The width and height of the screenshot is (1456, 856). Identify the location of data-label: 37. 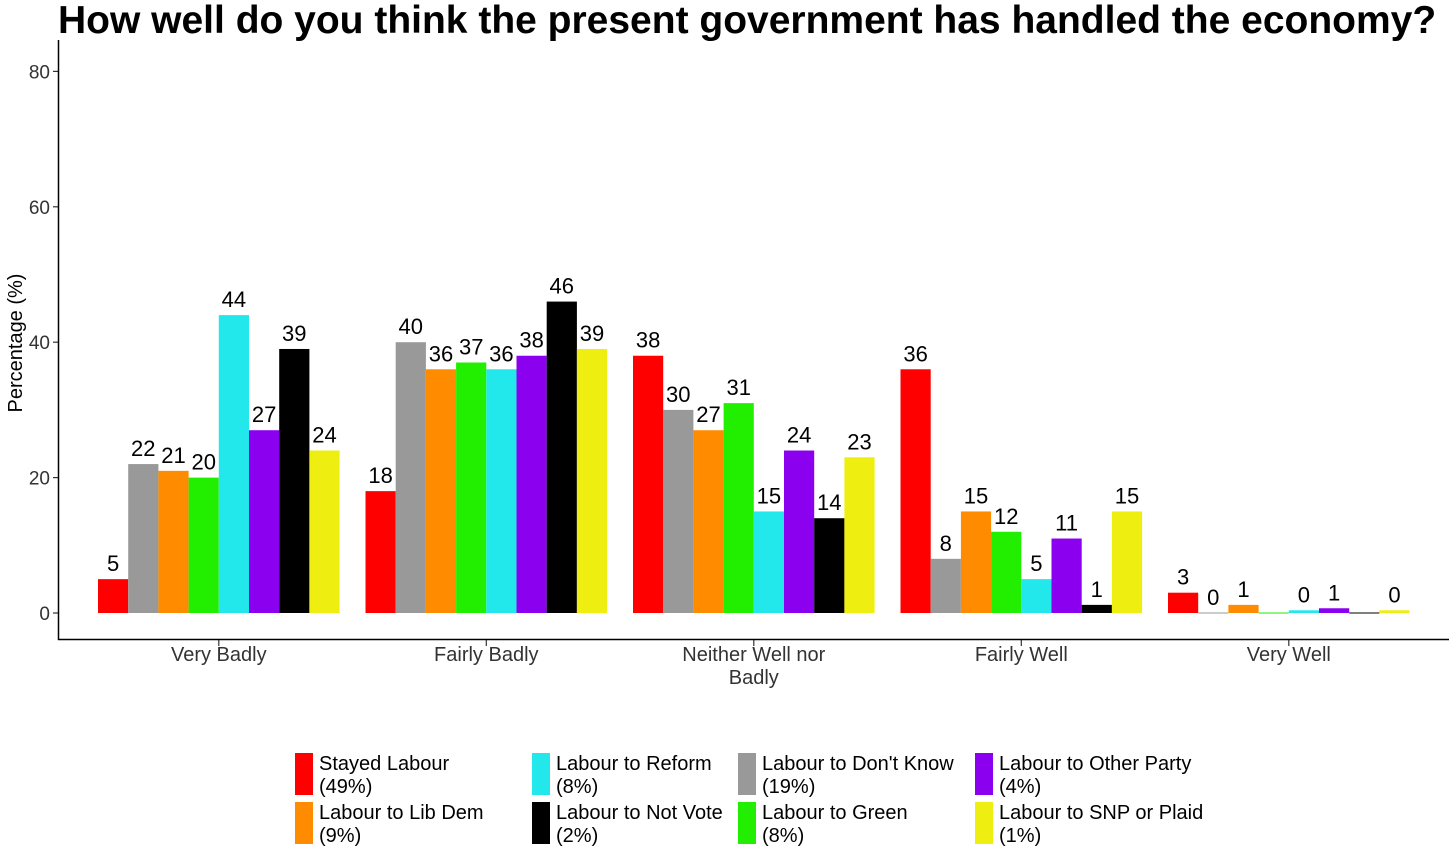
(471, 347).